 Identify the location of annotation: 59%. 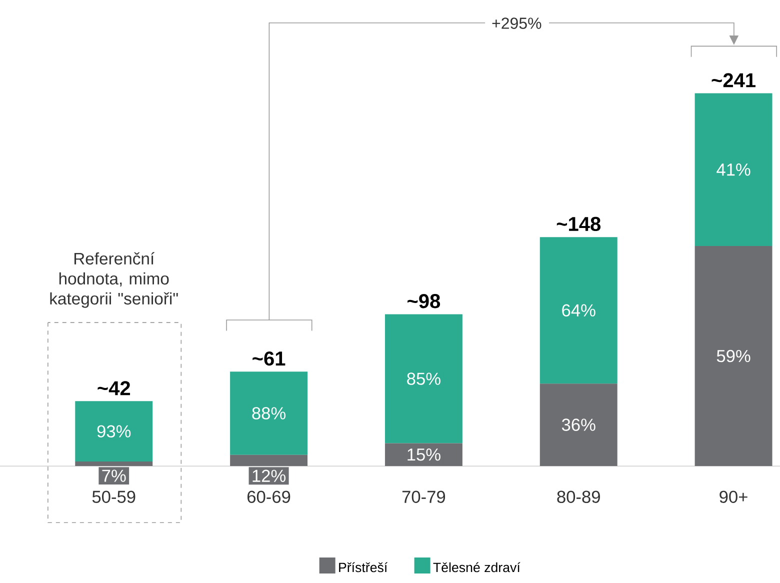
(733, 356).